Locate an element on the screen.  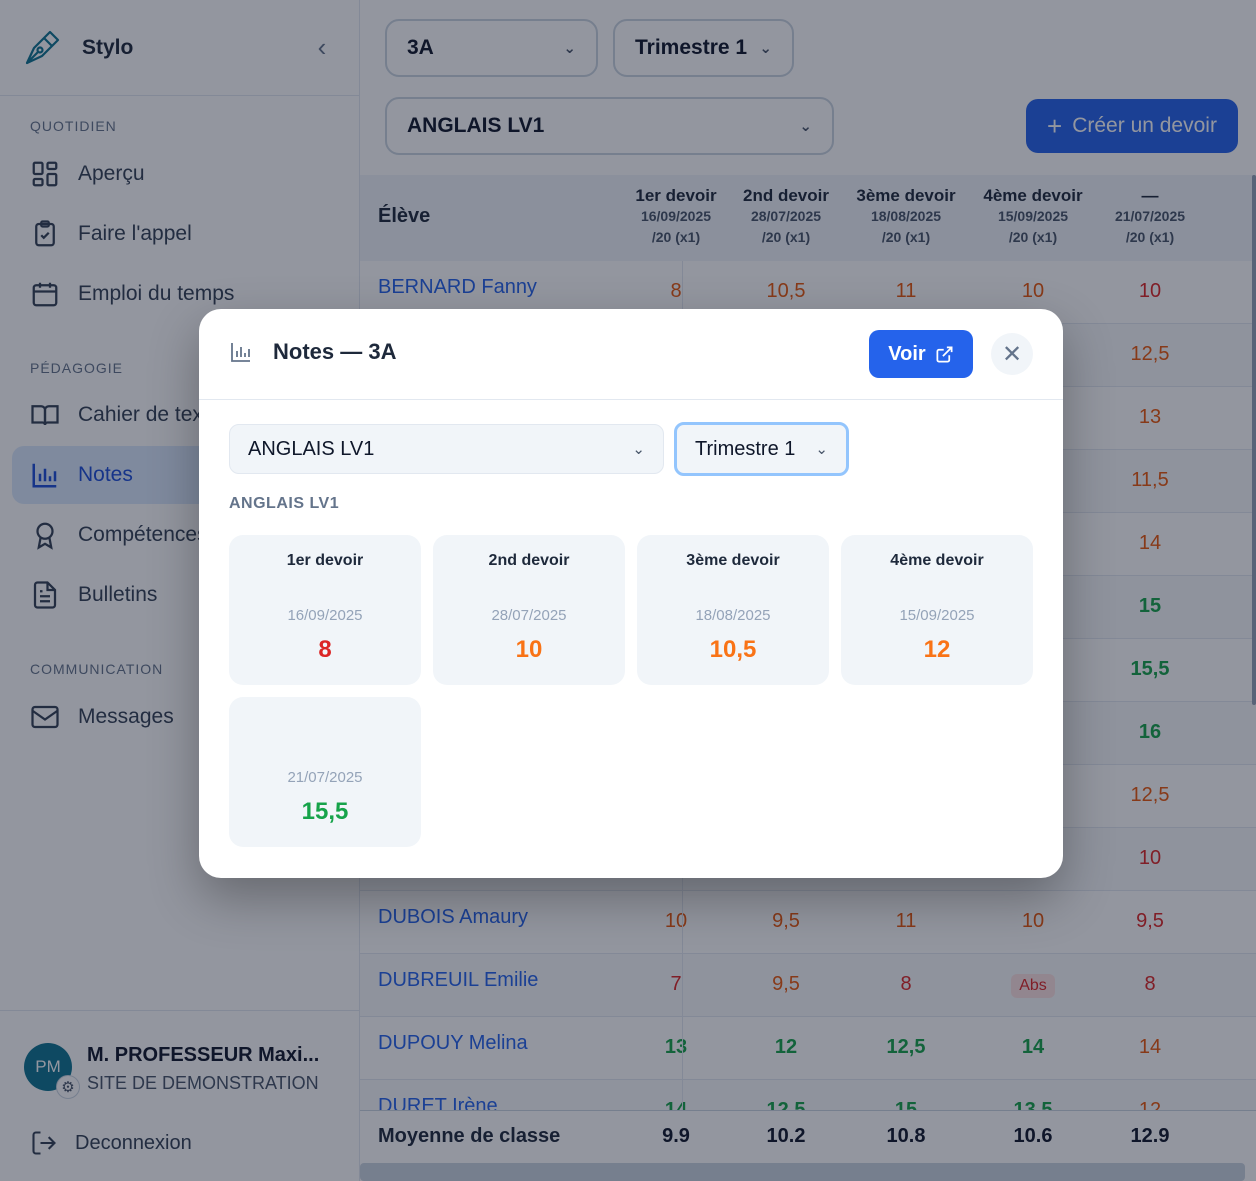
modal-subject-value: ANGLAIS LV1 is located at coordinates (311, 448).